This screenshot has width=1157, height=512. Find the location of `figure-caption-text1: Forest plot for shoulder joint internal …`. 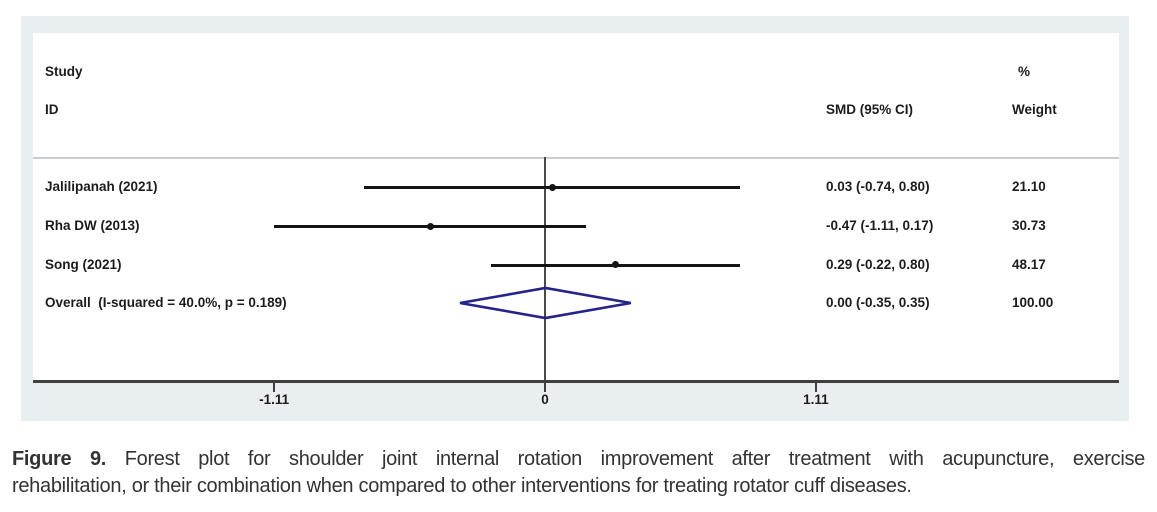

figure-caption-text1: Forest plot for shoulder joint internal … is located at coordinates (626, 459).